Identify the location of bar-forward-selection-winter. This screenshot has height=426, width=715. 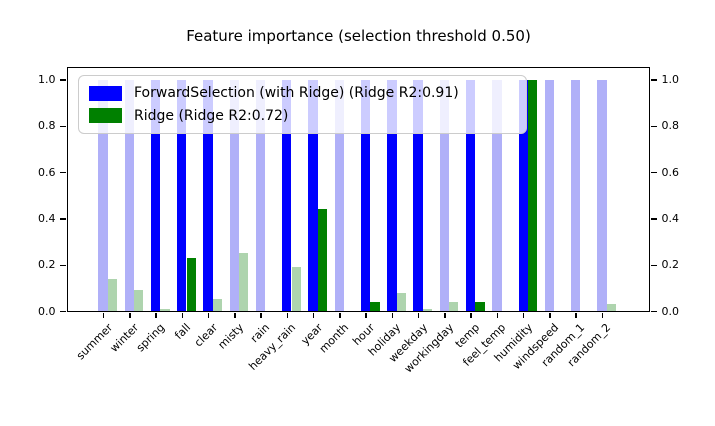
(129, 195).